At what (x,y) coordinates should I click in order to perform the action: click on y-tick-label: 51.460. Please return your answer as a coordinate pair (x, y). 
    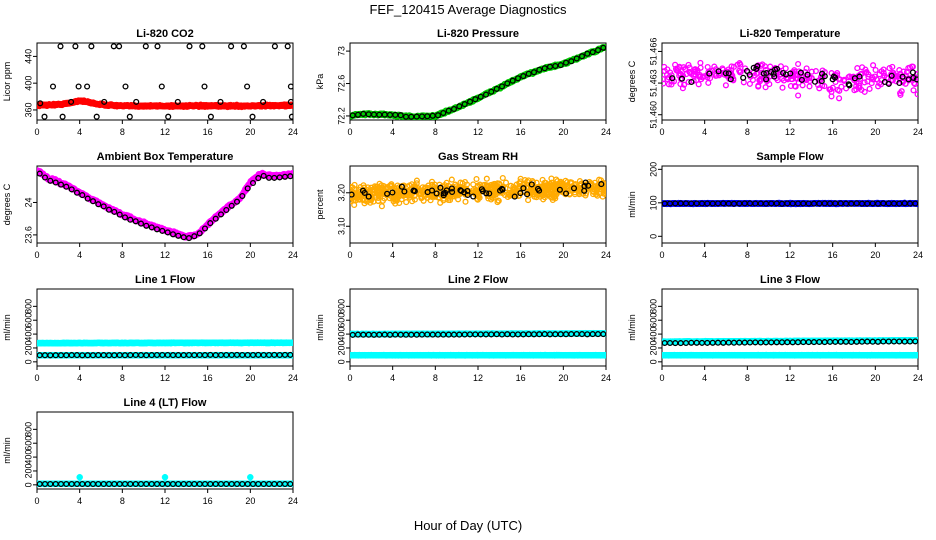
    Looking at the image, I should click on (653, 115).